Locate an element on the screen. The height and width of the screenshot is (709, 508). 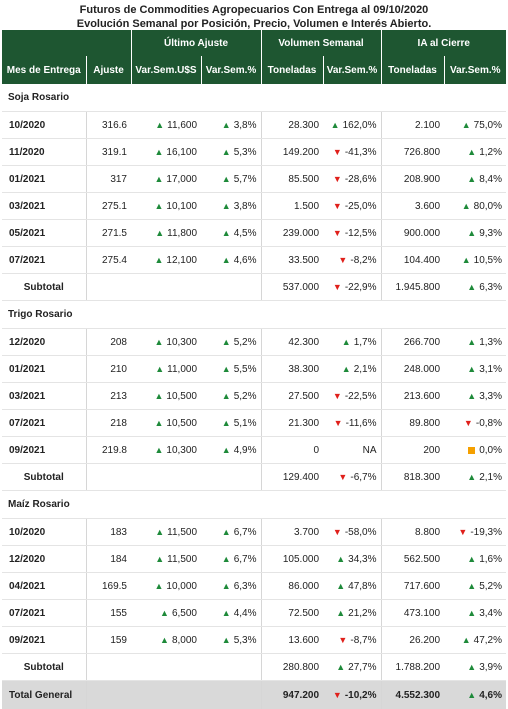
cell-toneladas-volumen: 86.000 is located at coordinates (292, 586).